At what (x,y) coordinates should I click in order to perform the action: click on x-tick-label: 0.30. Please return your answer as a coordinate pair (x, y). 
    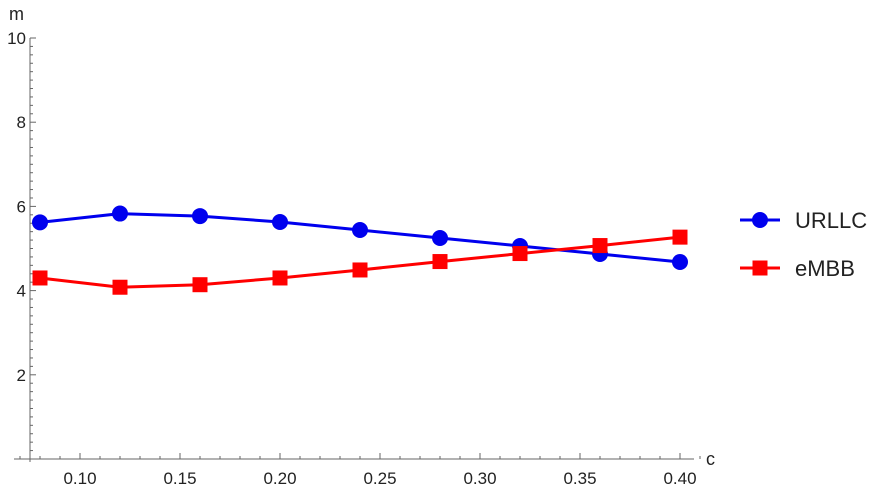
    Looking at the image, I should click on (479, 478).